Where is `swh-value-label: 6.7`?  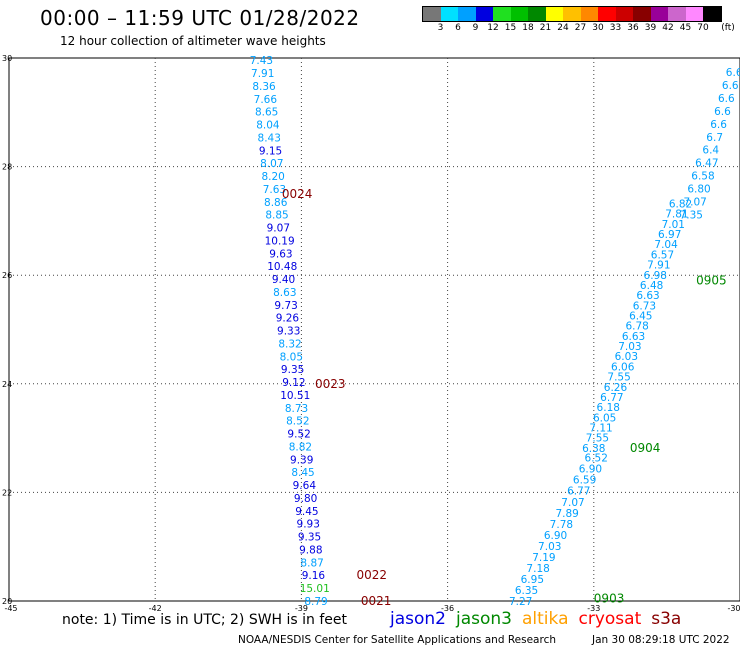 swh-value-label: 6.7 is located at coordinates (714, 138).